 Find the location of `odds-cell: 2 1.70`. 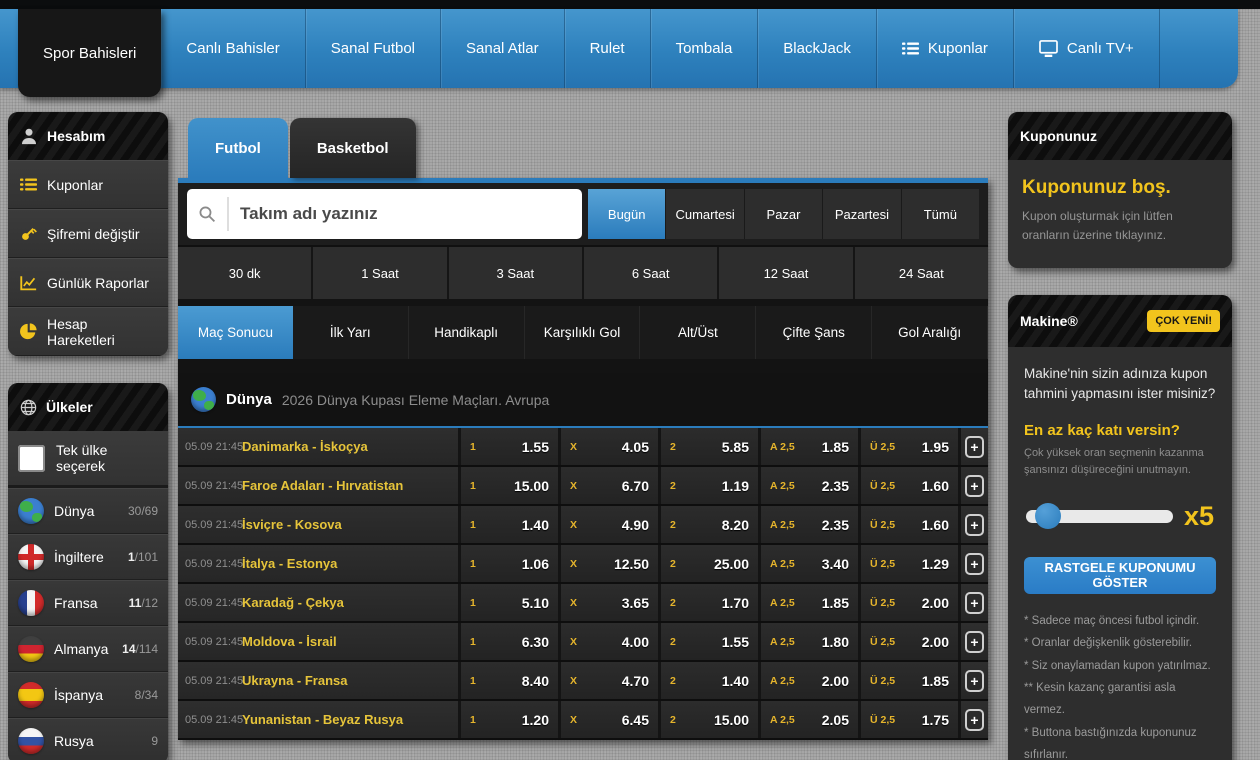

odds-cell: 2 1.70 is located at coordinates (708, 602).